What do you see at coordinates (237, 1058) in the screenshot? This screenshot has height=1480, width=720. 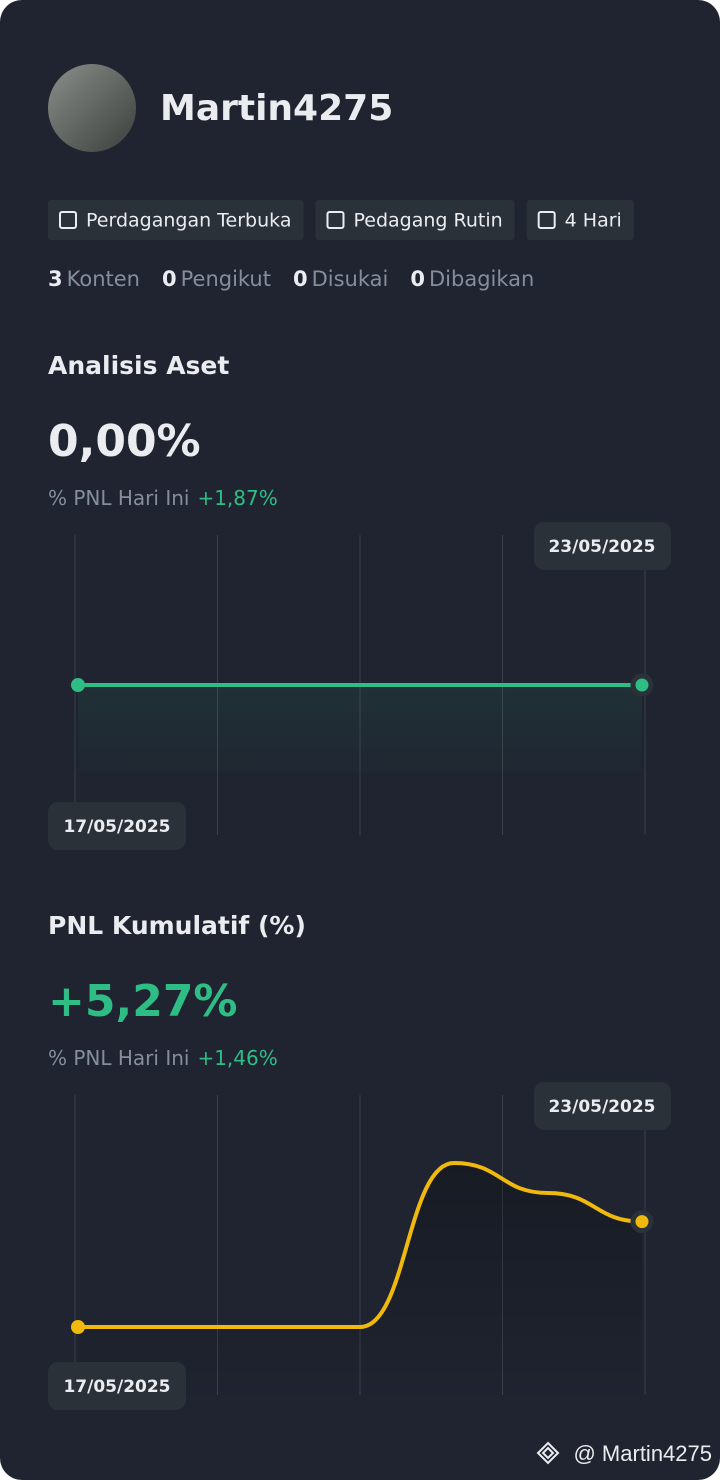 I see `pnl-value: +1,46%` at bounding box center [237, 1058].